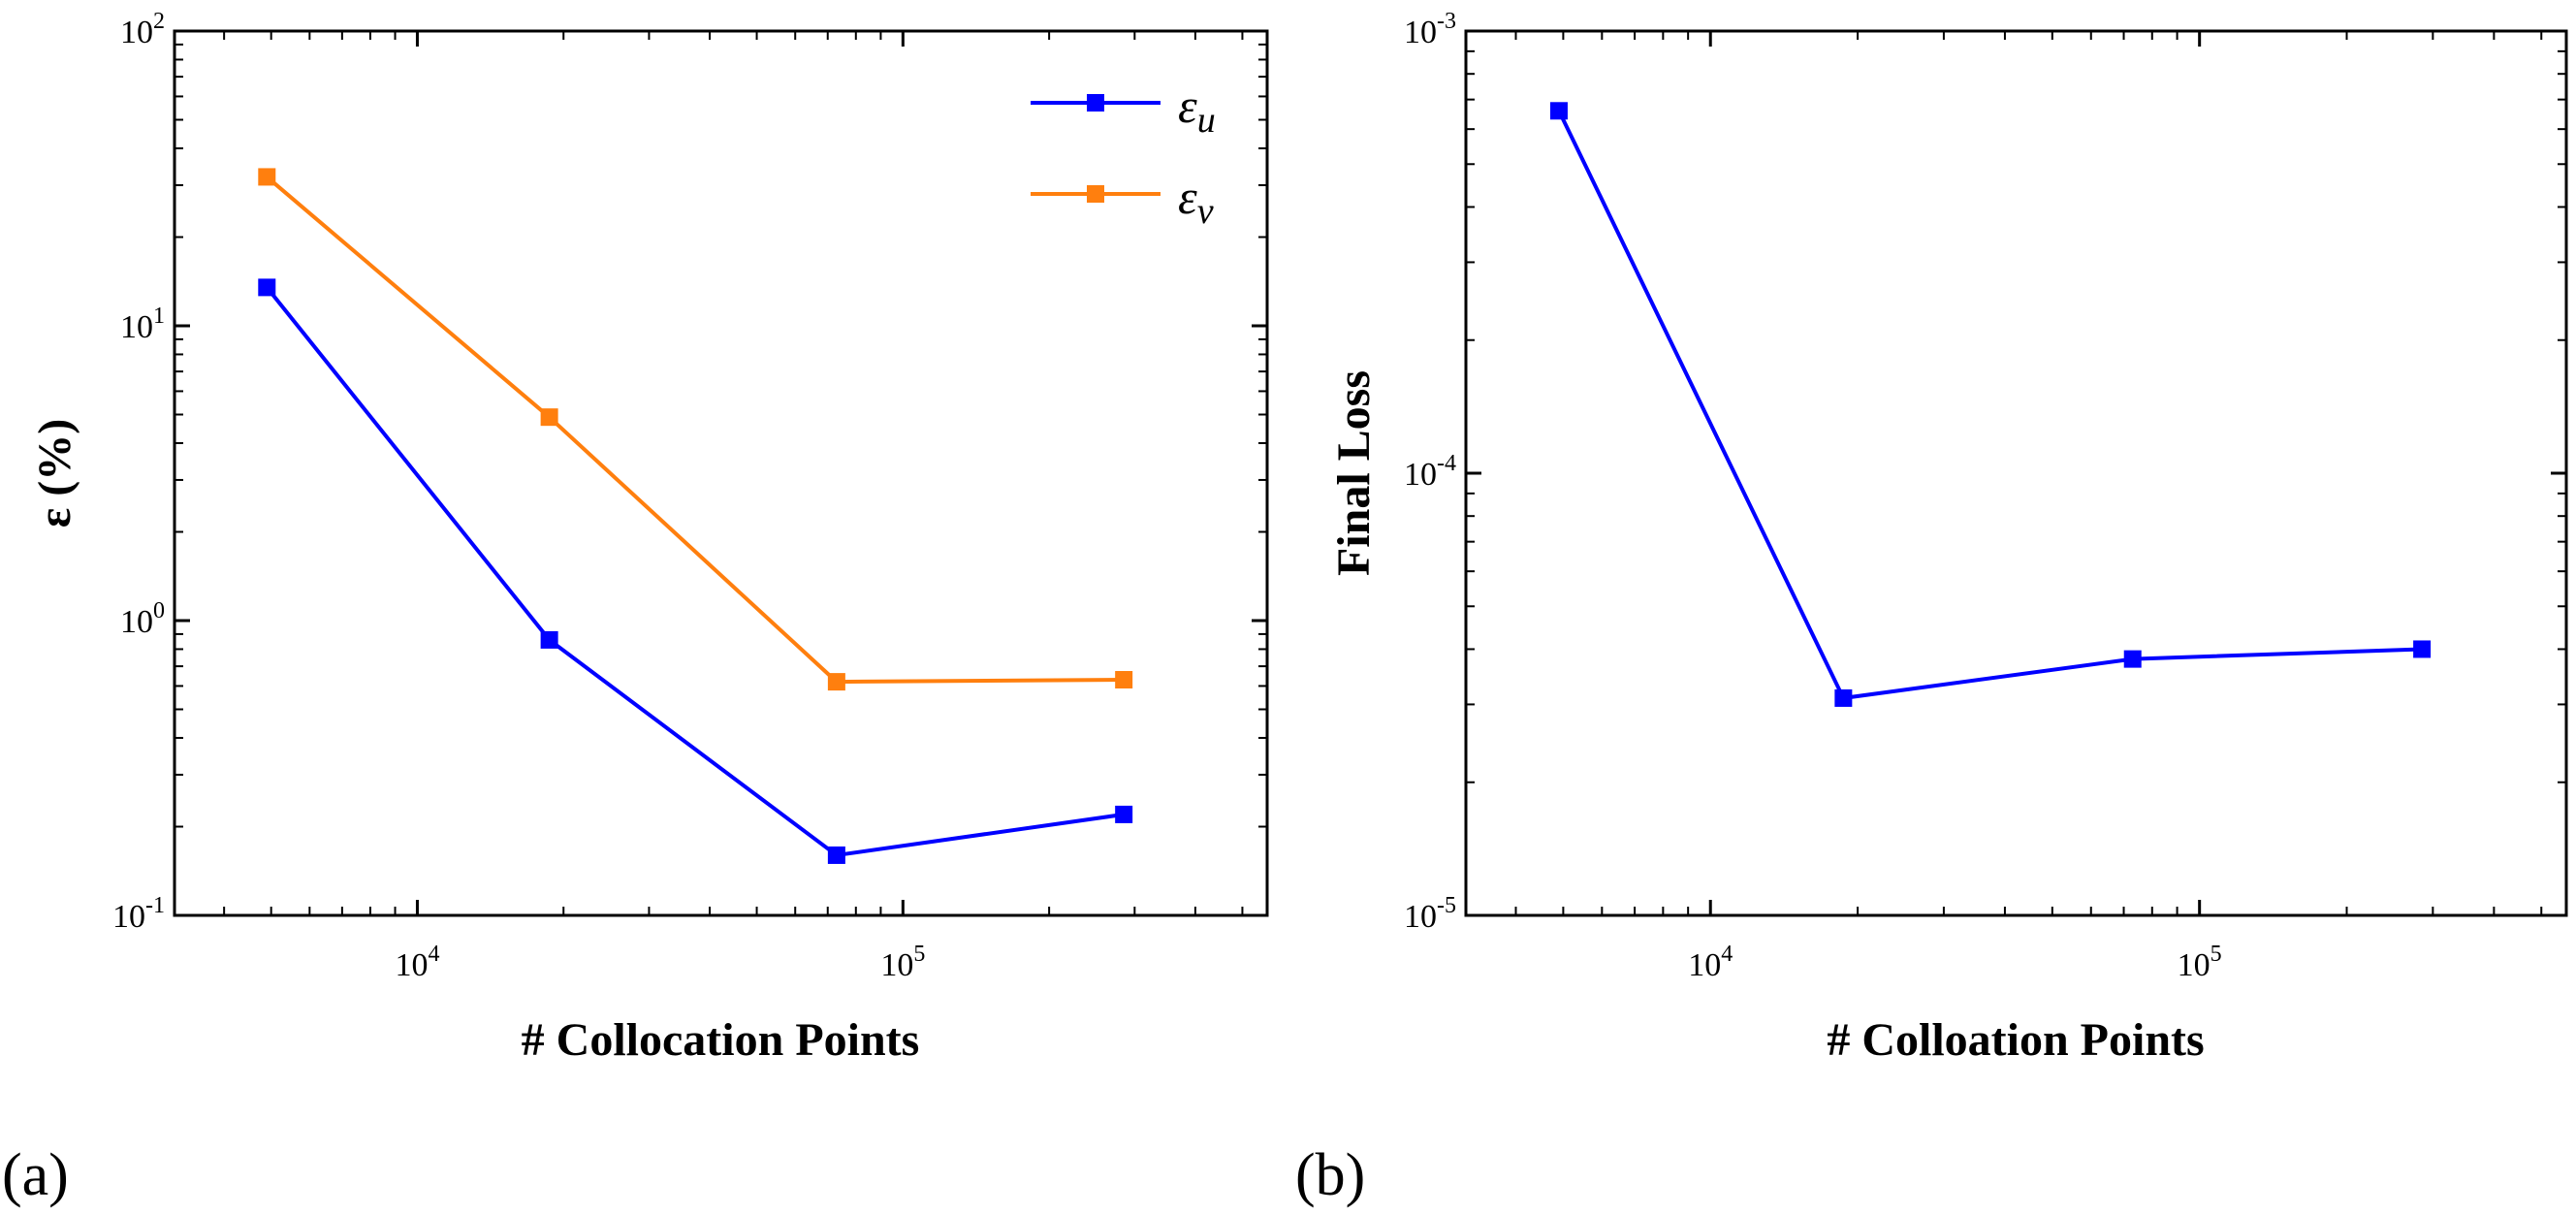 Image resolution: width=2576 pixels, height=1215 pixels. What do you see at coordinates (721, 1040) in the screenshot?
I see `x-axis-title-a: # Collocation Points` at bounding box center [721, 1040].